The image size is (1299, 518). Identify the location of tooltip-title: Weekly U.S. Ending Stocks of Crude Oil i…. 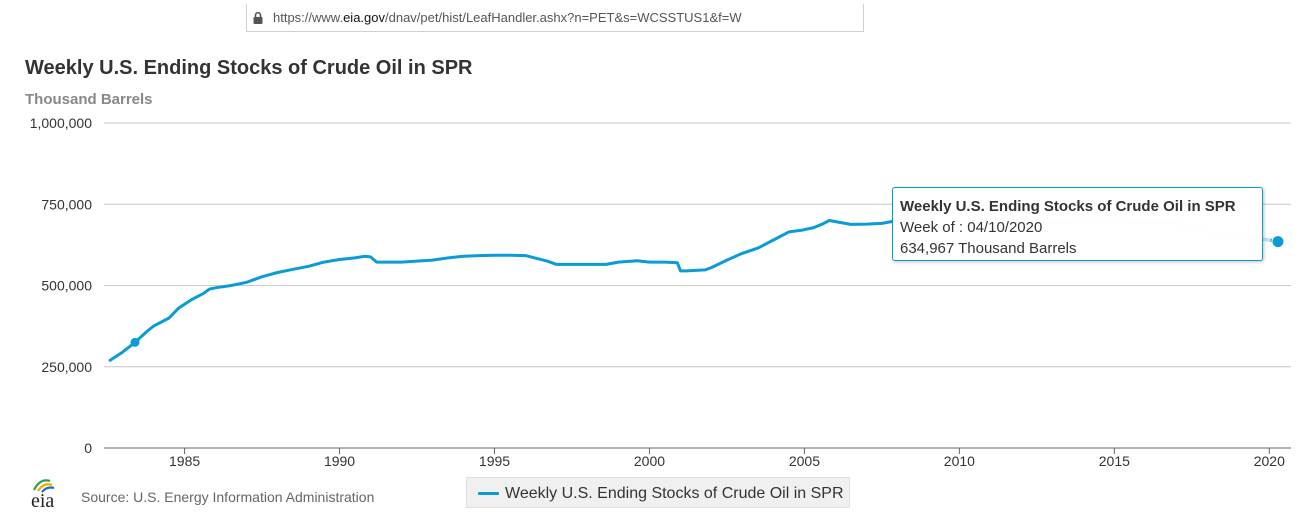
(1068, 206).